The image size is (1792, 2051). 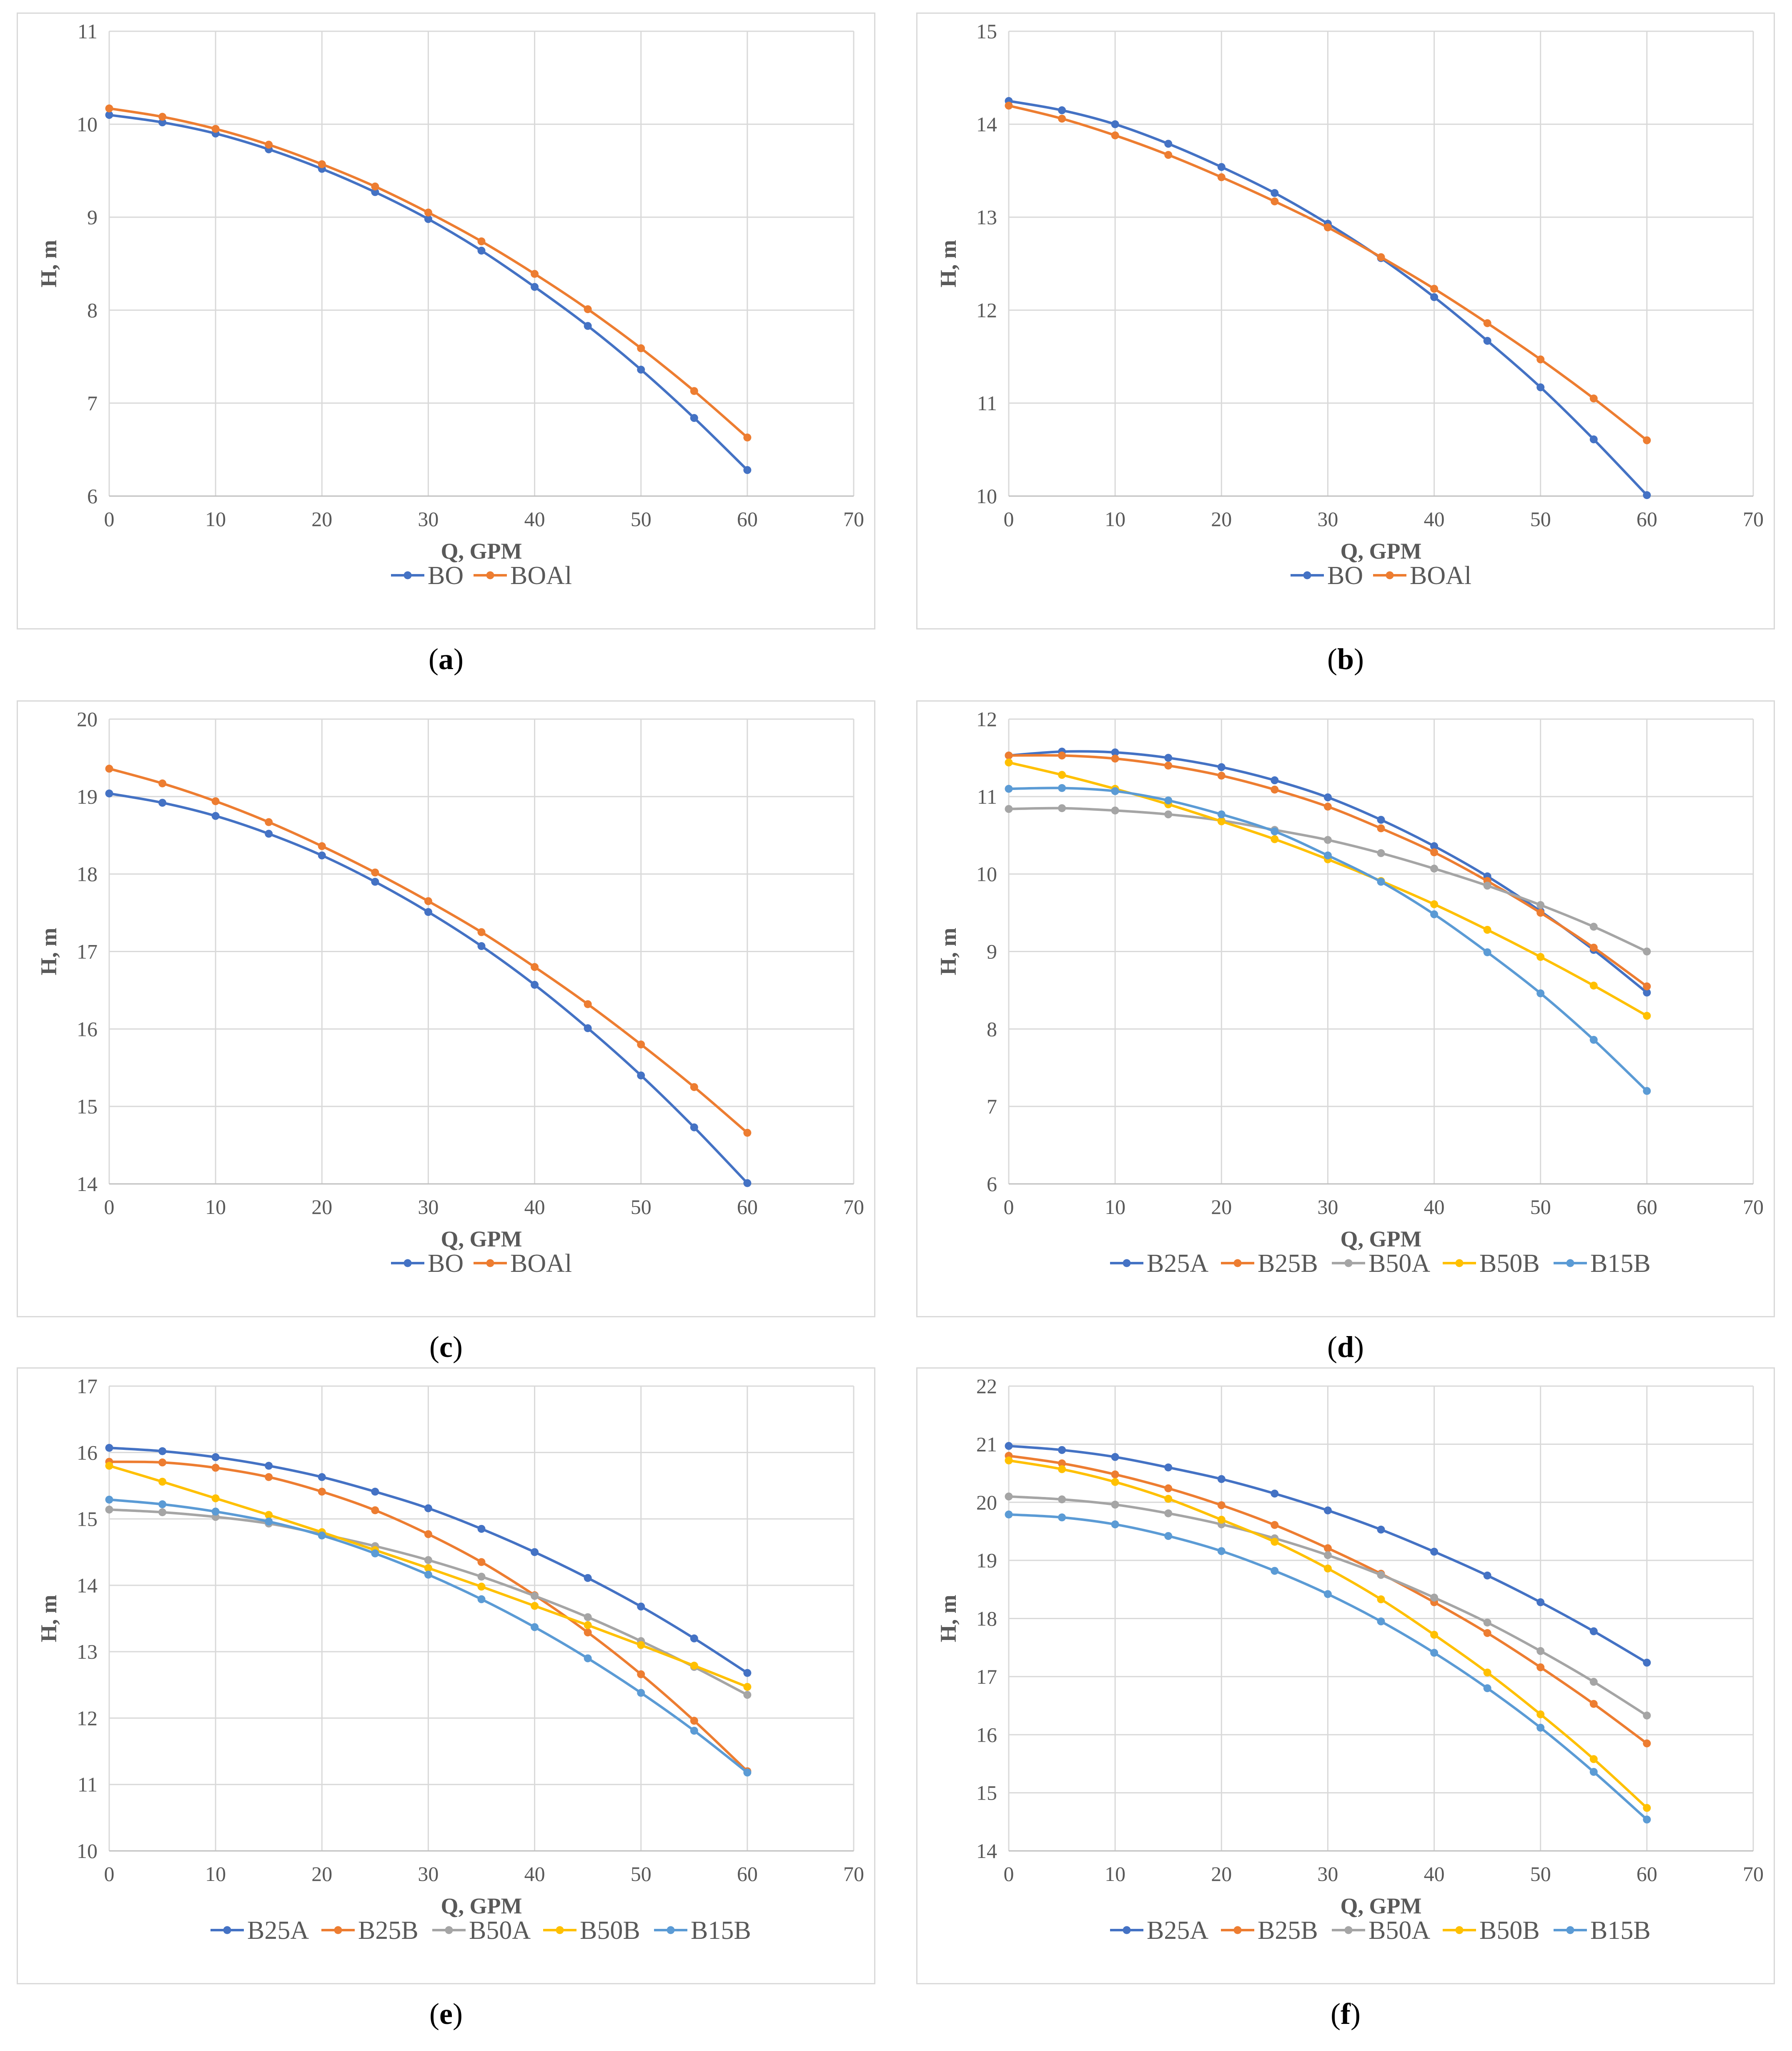 What do you see at coordinates (1540, 1874) in the screenshot?
I see `x-tick-label: 50` at bounding box center [1540, 1874].